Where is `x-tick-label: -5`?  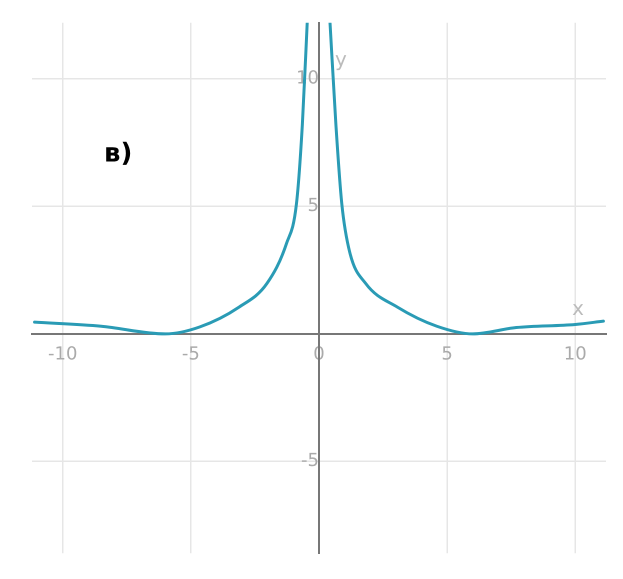
x-tick-label: -5 is located at coordinates (191, 353).